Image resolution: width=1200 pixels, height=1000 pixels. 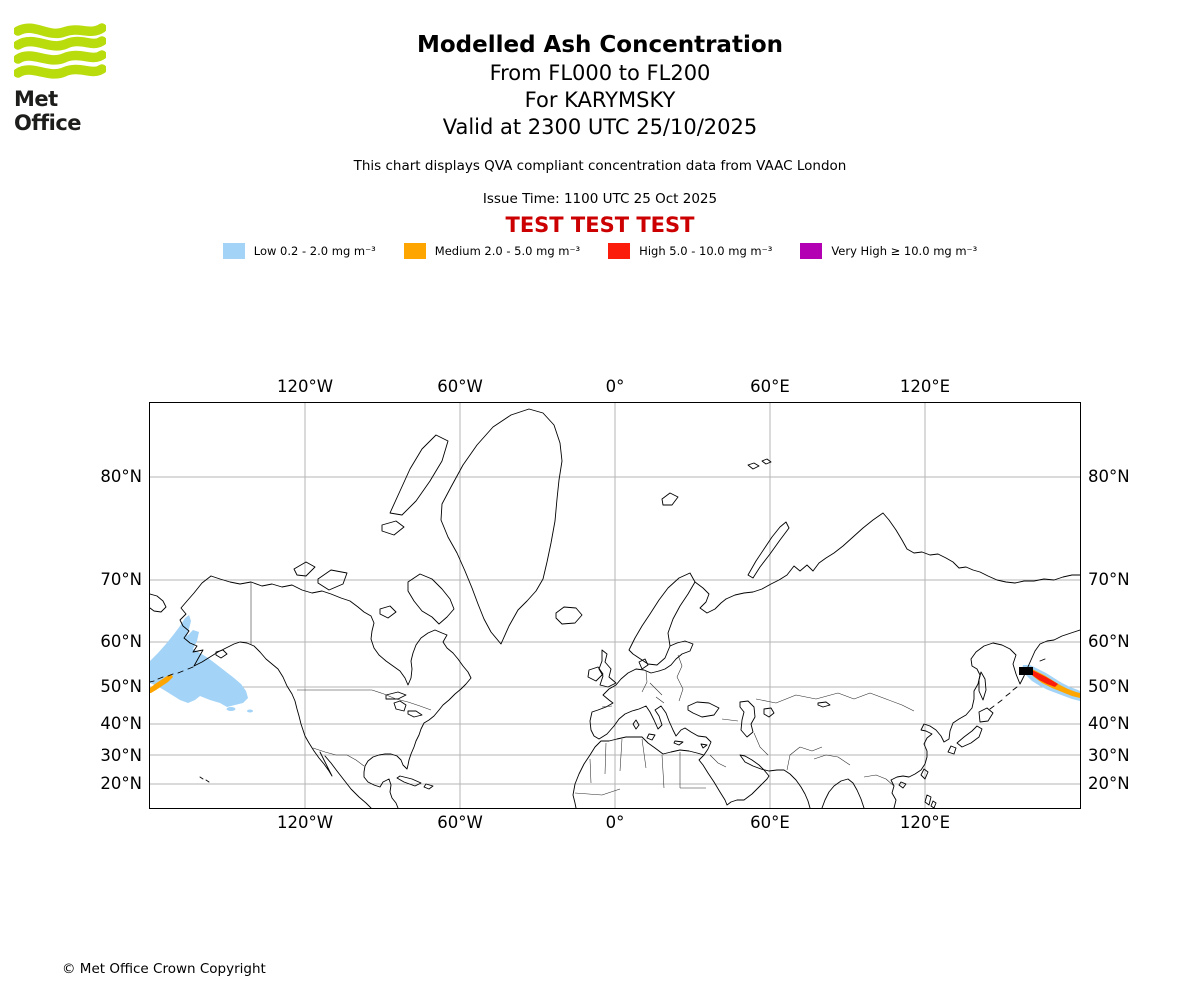 I want to click on lon-label-top-0: 0°, so click(x=615, y=386).